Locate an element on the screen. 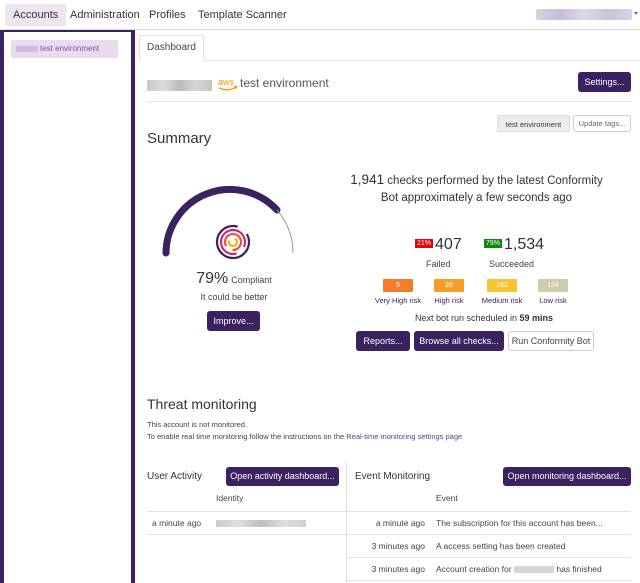 Image resolution: width=640 pixels, height=583 pixels. tab-bar: Dashboard is located at coordinates (389, 48).